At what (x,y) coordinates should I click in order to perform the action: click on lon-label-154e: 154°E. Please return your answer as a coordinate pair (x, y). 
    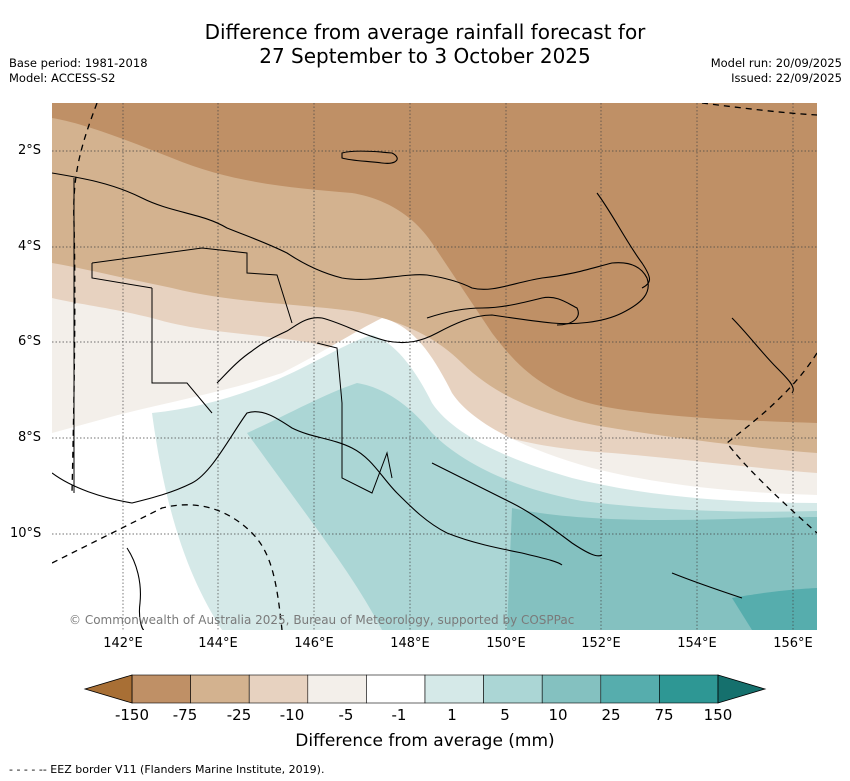
    Looking at the image, I should click on (697, 643).